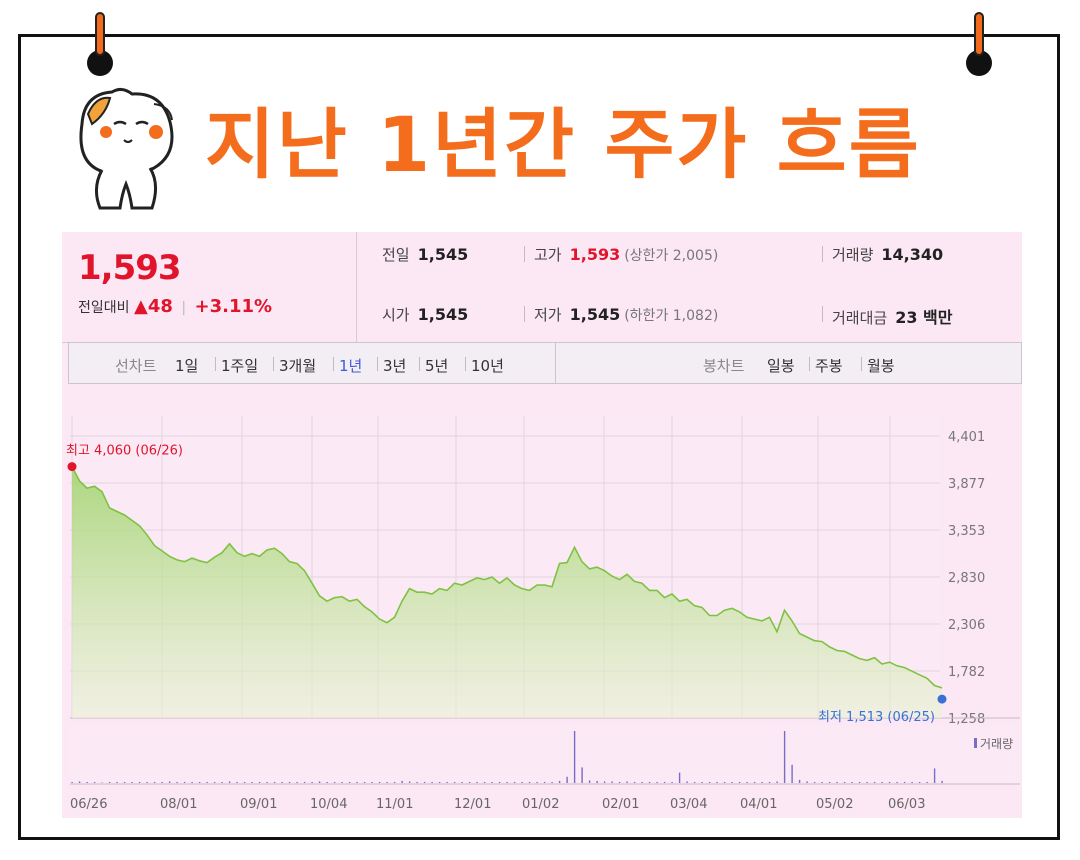  What do you see at coordinates (912, 254) in the screenshot?
I see `stat-volume-value: 14,340` at bounding box center [912, 254].